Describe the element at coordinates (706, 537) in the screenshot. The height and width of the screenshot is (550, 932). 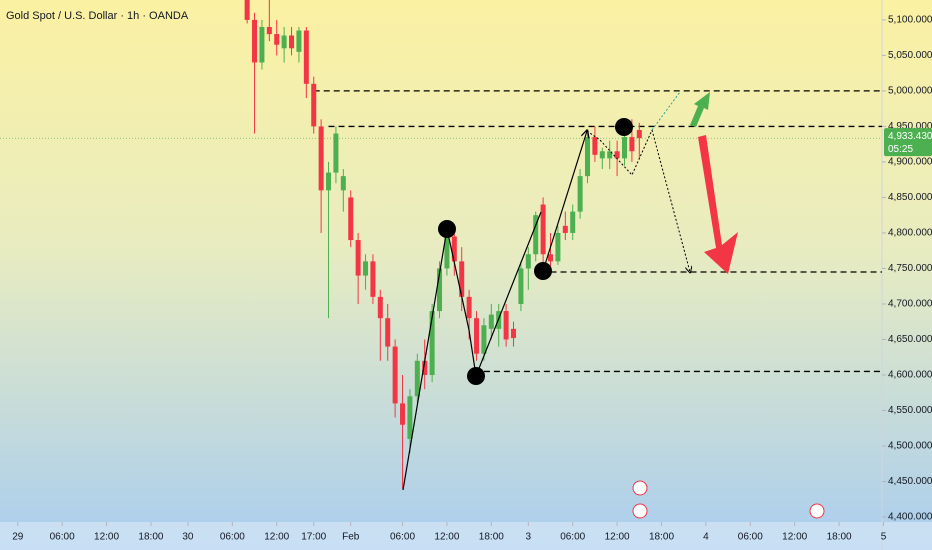
I see `x-tick-label: 4` at that location.